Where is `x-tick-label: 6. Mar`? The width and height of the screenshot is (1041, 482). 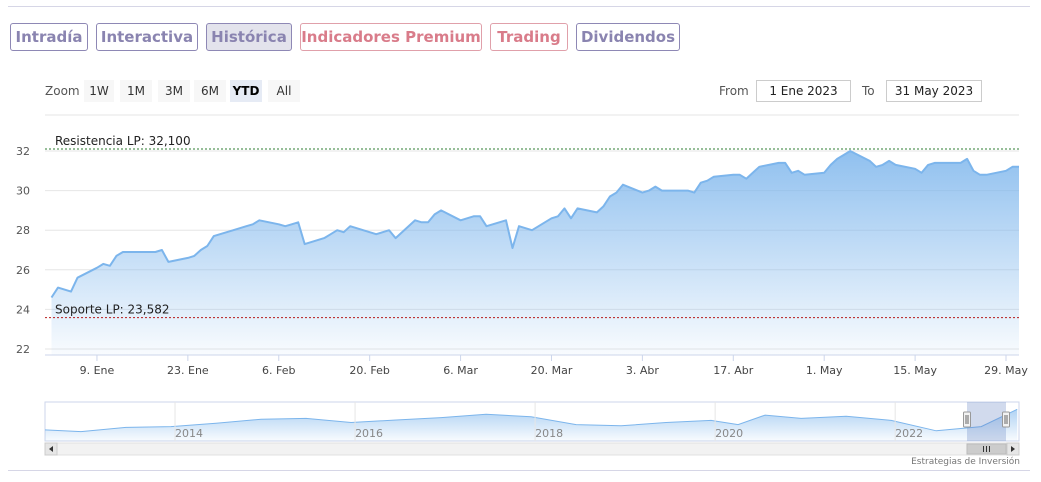 x-tick-label: 6. Mar is located at coordinates (460, 370).